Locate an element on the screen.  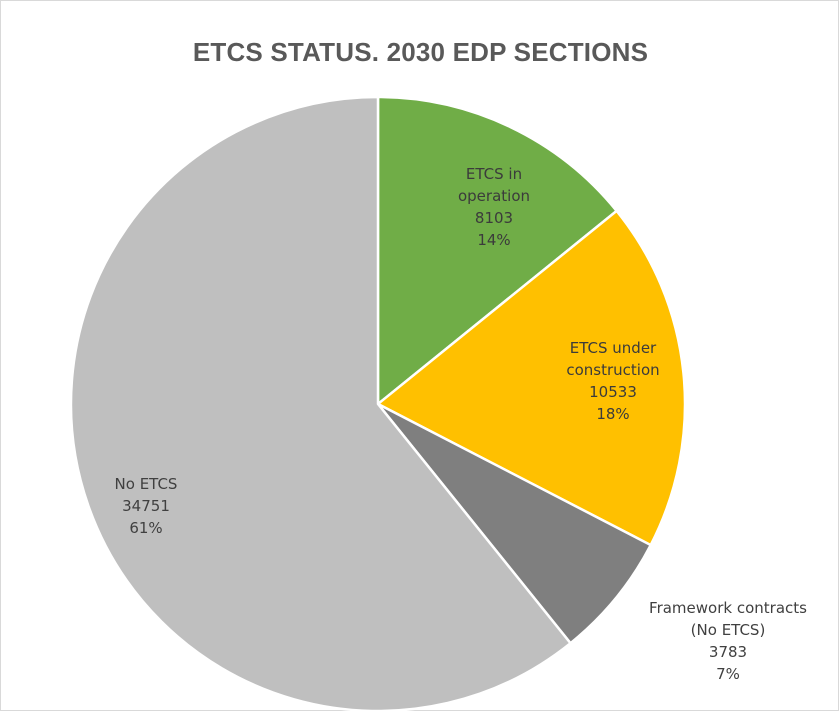
data-label-no-etcs: No ETCS 34751 61% is located at coordinates (146, 506).